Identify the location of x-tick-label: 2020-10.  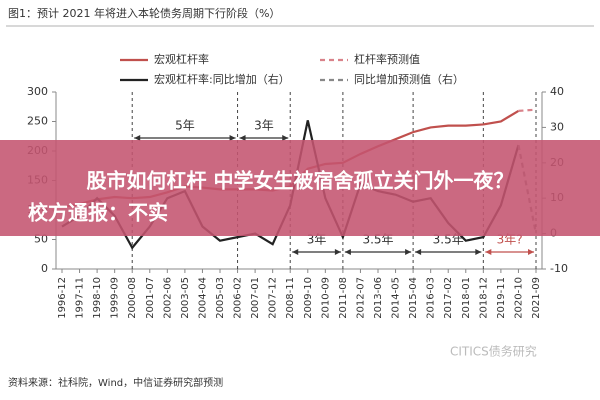
(518, 298).